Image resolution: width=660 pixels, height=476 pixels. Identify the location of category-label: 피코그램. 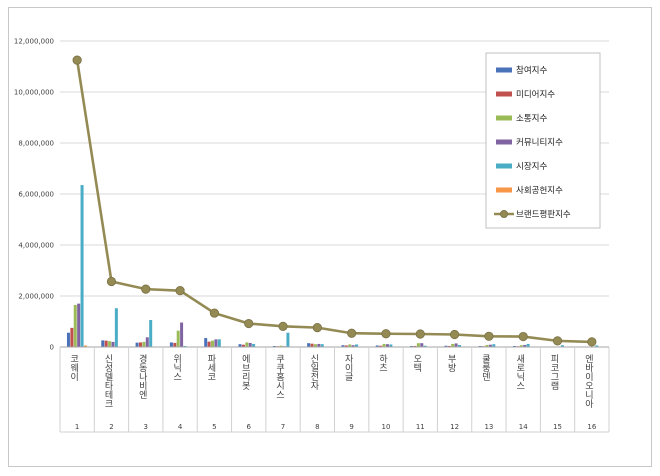
(554, 372).